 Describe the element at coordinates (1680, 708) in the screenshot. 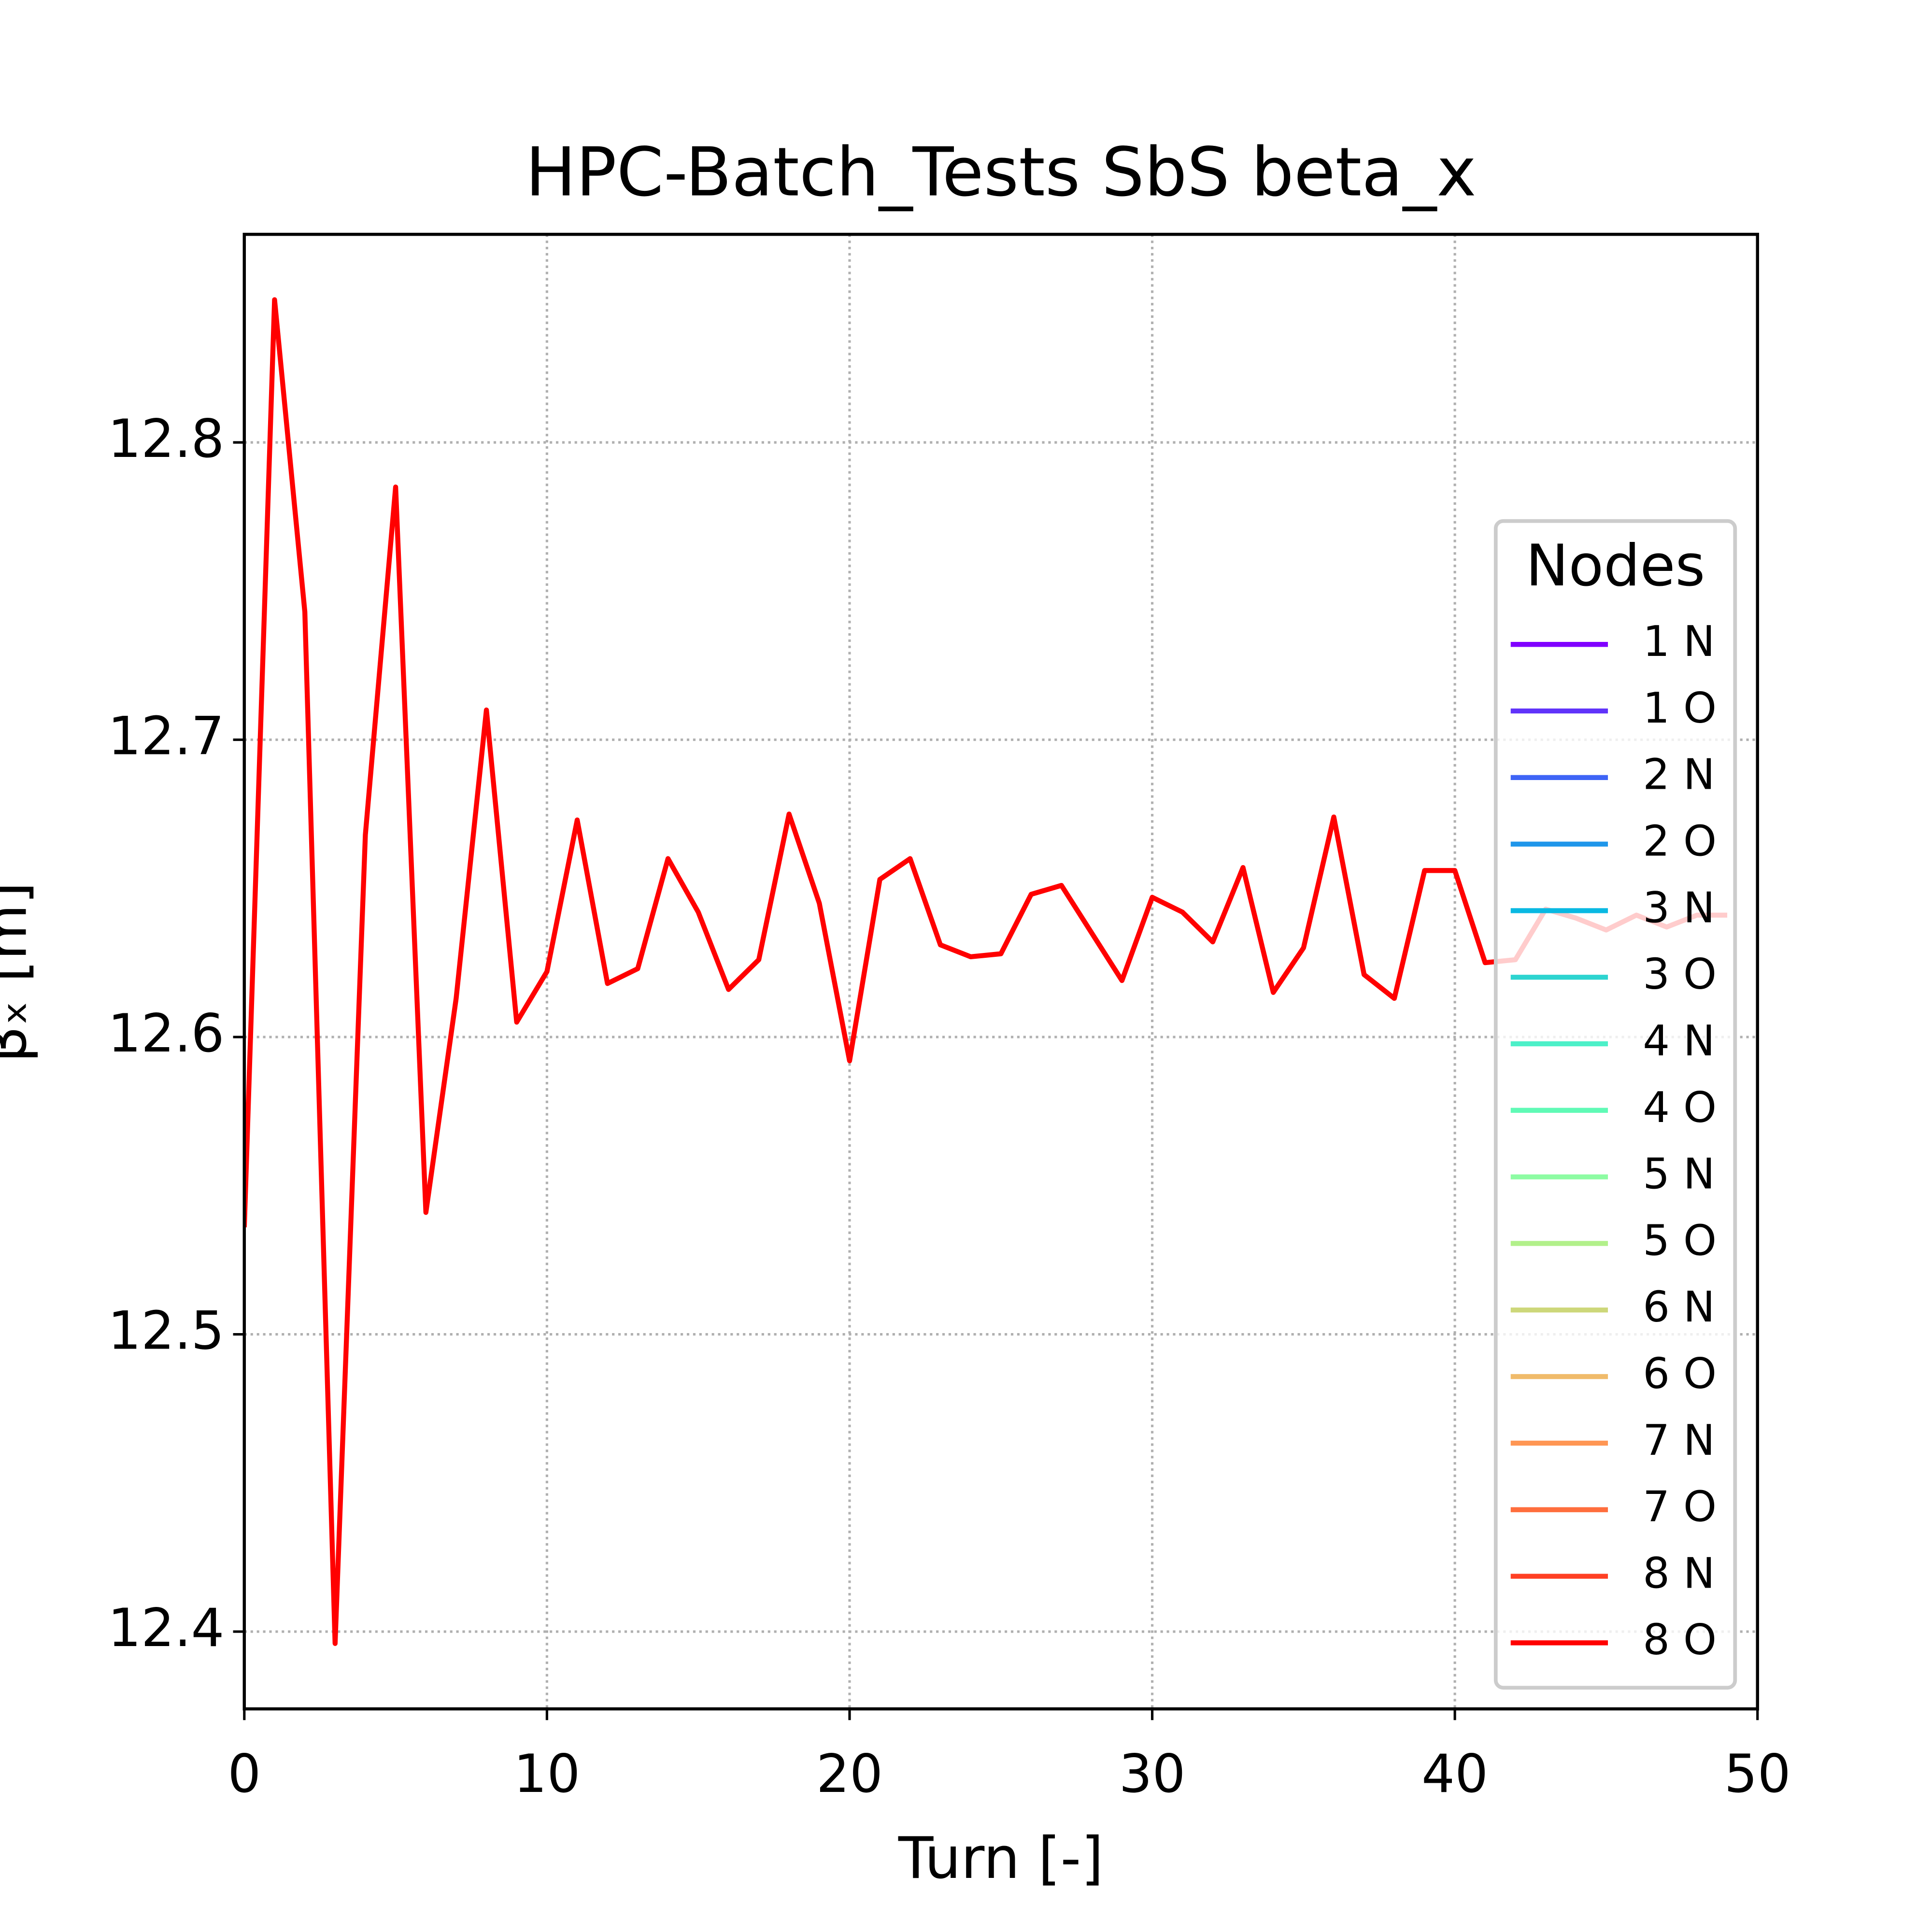

I see `legend-label: 1 O` at that location.